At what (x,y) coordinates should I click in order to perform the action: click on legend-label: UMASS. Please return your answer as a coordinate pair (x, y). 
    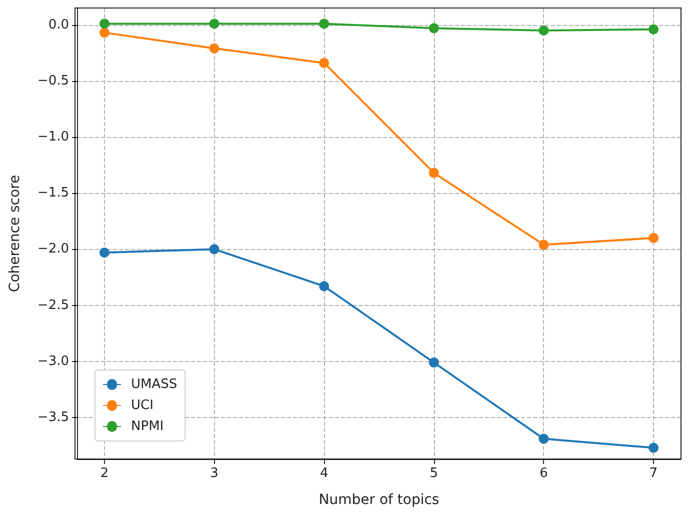
    Looking at the image, I should click on (154, 384).